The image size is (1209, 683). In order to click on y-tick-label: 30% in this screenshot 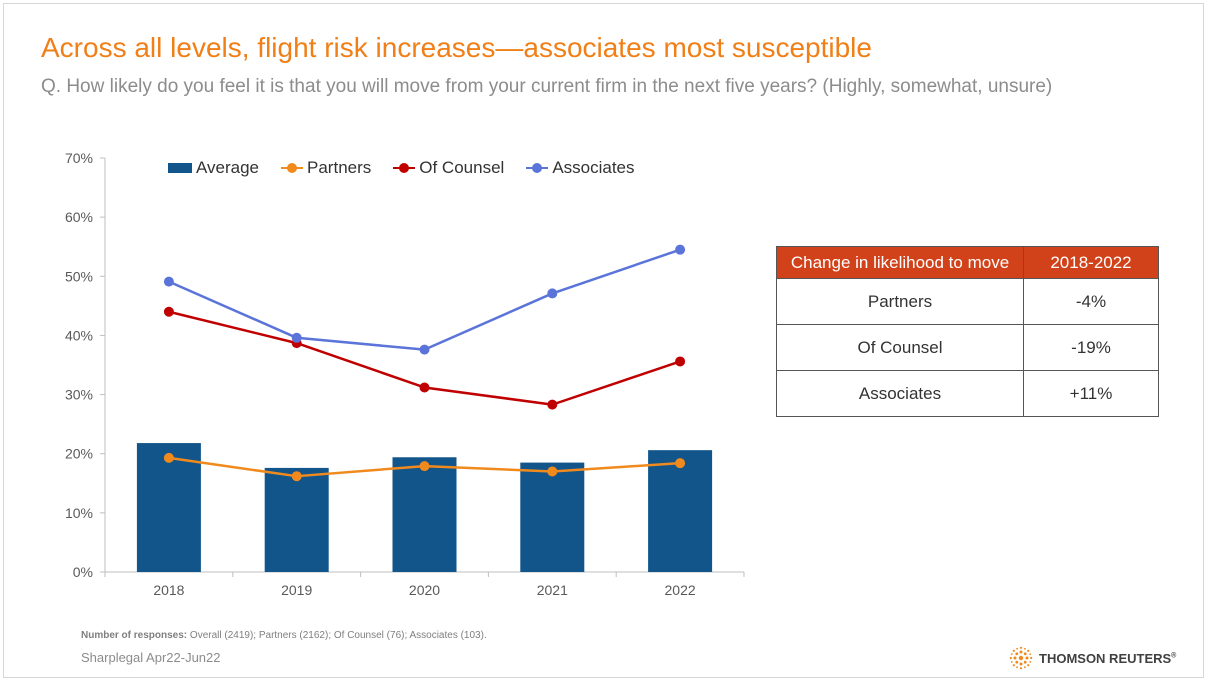, I will do `click(79, 395)`.